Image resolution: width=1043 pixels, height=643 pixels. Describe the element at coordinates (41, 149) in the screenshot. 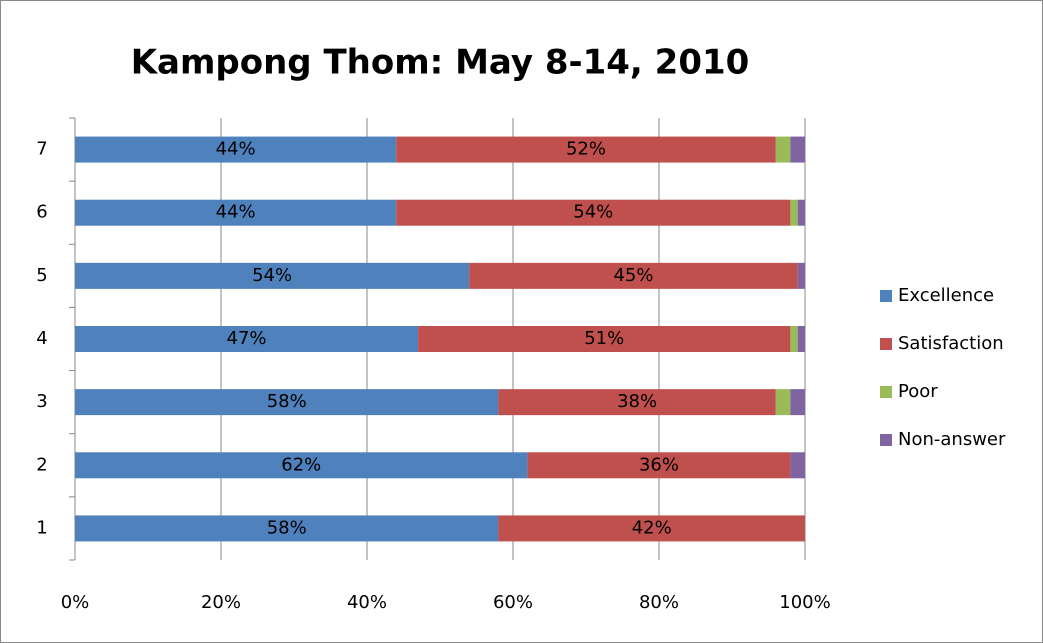

I see `y-tick-label: 7` at that location.